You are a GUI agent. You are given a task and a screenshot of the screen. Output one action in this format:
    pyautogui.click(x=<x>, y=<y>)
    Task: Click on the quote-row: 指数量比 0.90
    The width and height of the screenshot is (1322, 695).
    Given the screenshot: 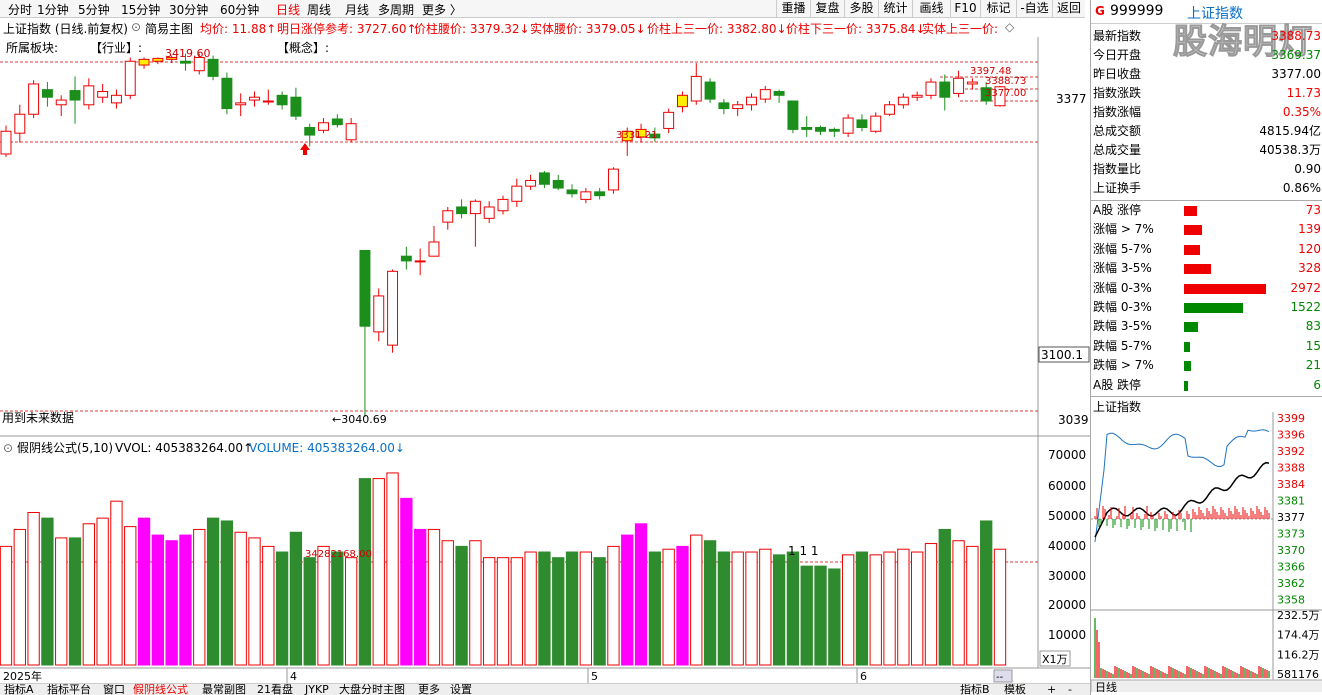 What is the action you would take?
    pyautogui.click(x=1206, y=169)
    